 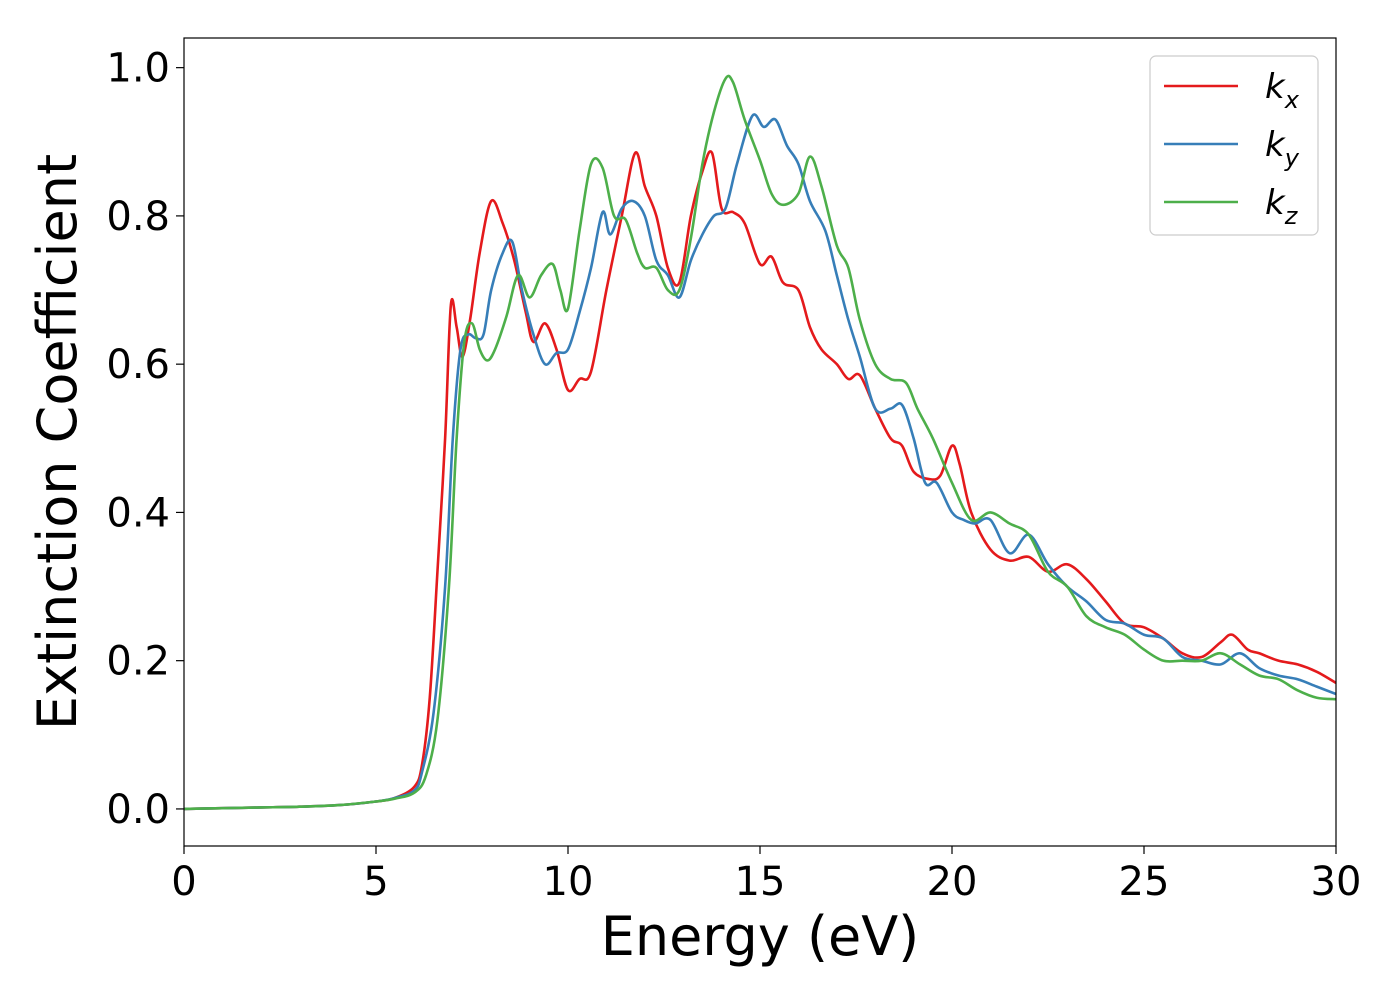 I want to click on x-tick-label: 25, so click(x=1144, y=882).